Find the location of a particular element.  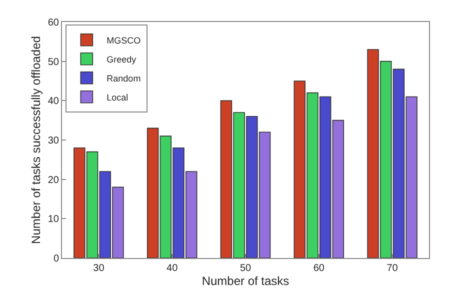

y-tick-label: 10 is located at coordinates (54, 220).